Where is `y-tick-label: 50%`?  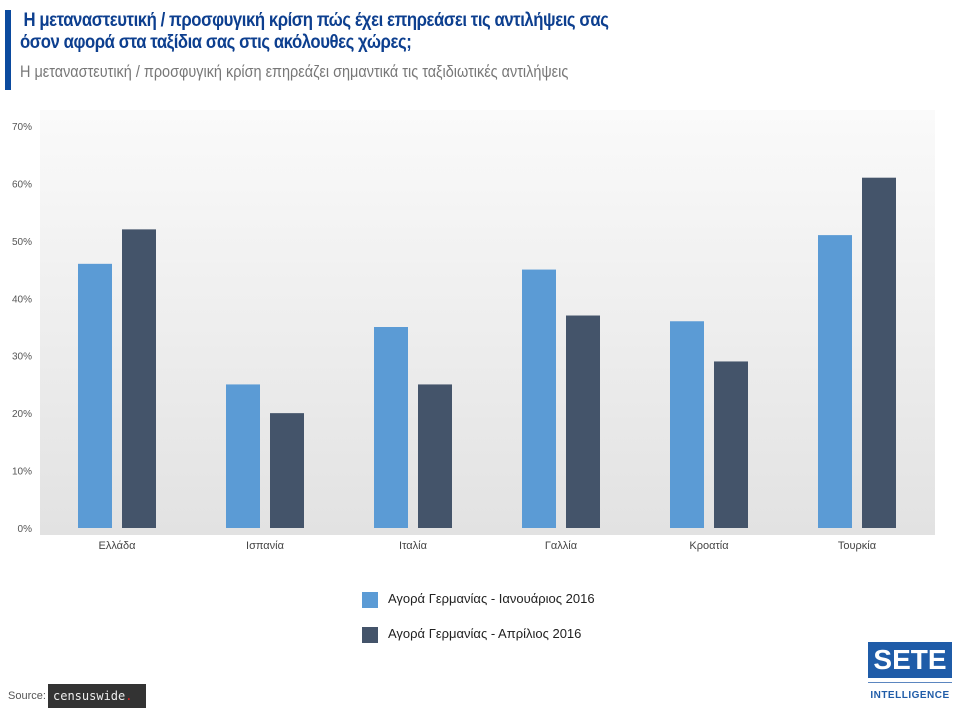
y-tick-label: 50% is located at coordinates (22, 242).